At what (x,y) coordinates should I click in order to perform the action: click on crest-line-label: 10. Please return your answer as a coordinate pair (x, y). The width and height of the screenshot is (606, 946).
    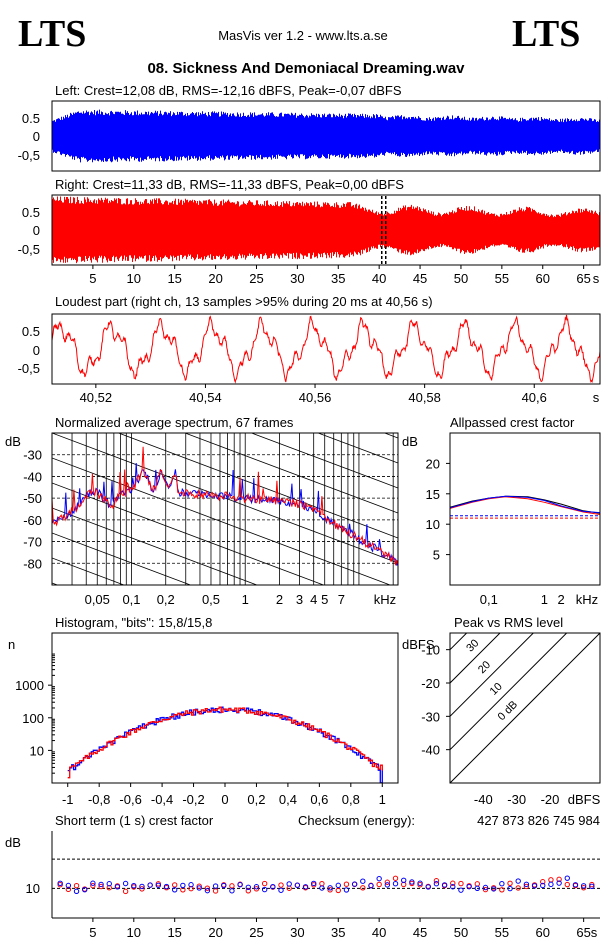
    Looking at the image, I should click on (496, 689).